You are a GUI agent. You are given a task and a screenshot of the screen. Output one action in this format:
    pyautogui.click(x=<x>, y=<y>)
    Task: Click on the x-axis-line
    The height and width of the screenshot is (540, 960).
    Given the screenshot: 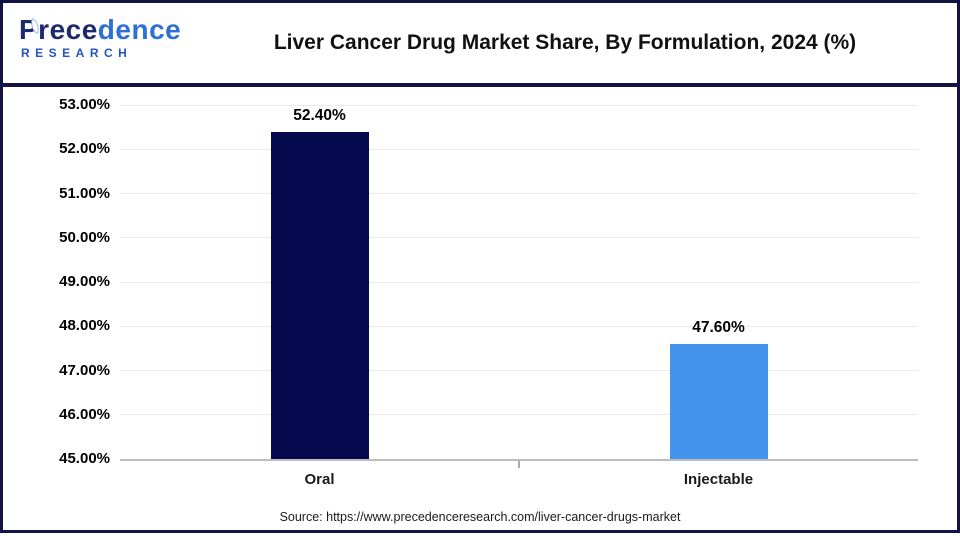 What is the action you would take?
    pyautogui.click(x=519, y=460)
    